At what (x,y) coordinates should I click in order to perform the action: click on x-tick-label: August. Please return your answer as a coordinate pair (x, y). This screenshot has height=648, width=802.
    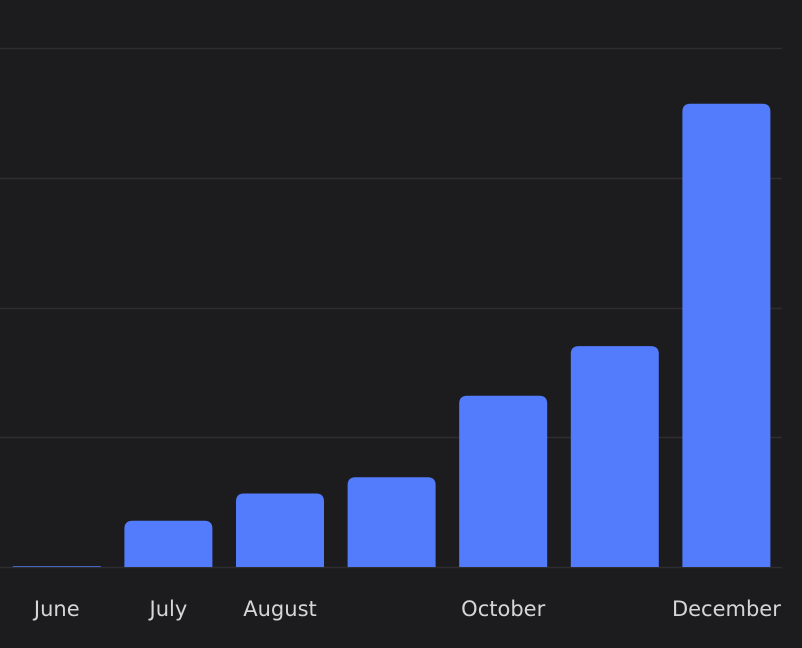
    Looking at the image, I should click on (280, 609).